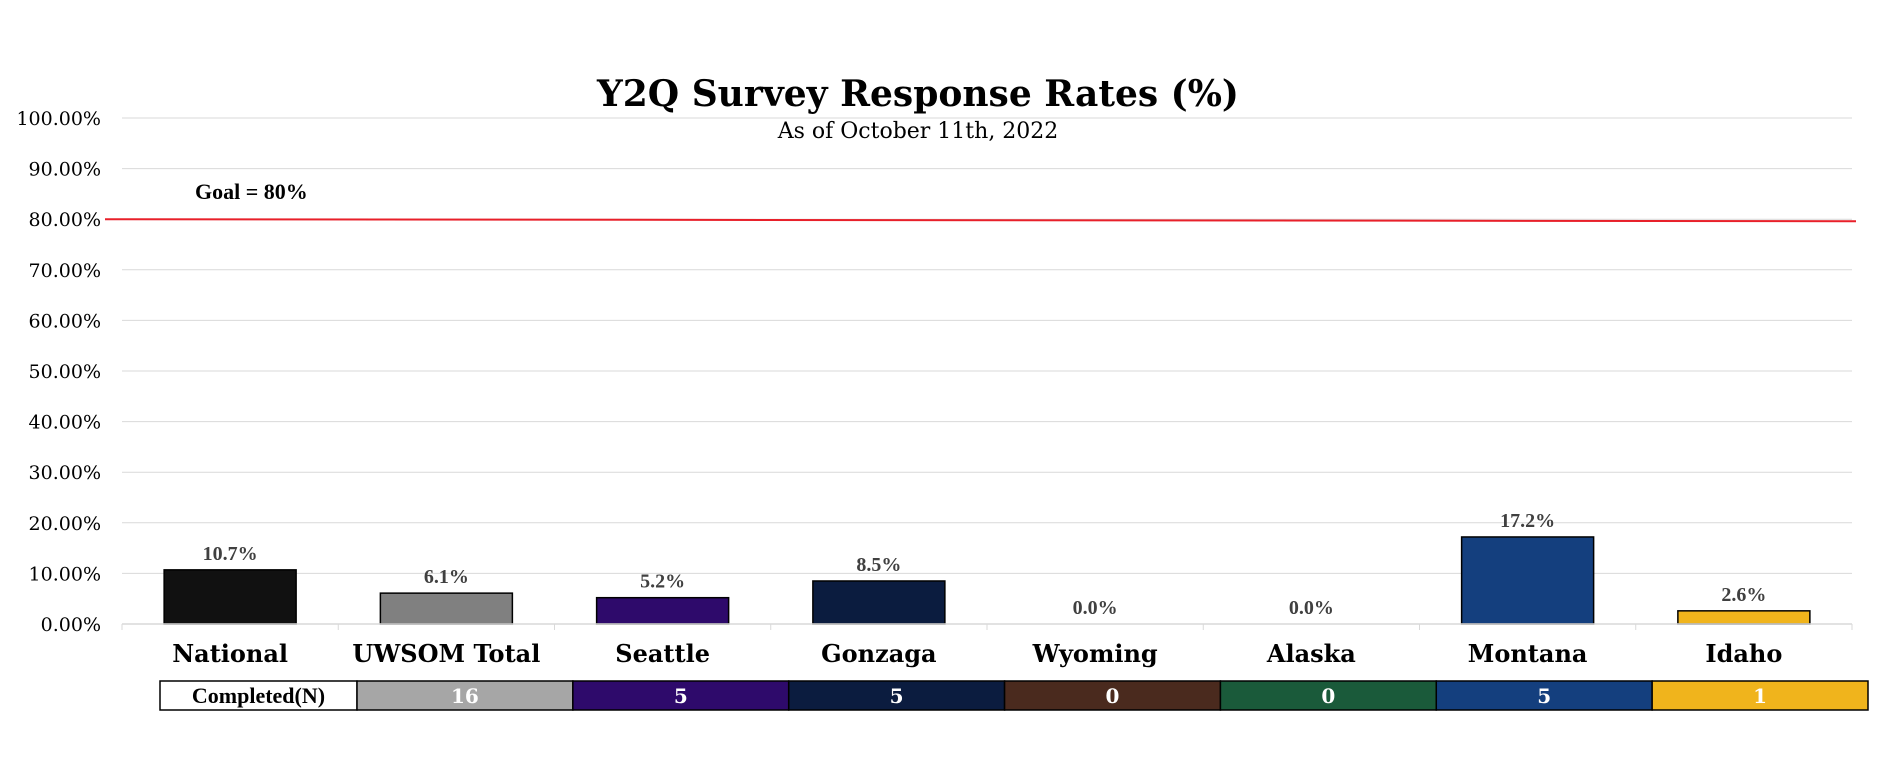  What do you see at coordinates (446, 653) in the screenshot?
I see `x-tick-label: UWSOM Total` at bounding box center [446, 653].